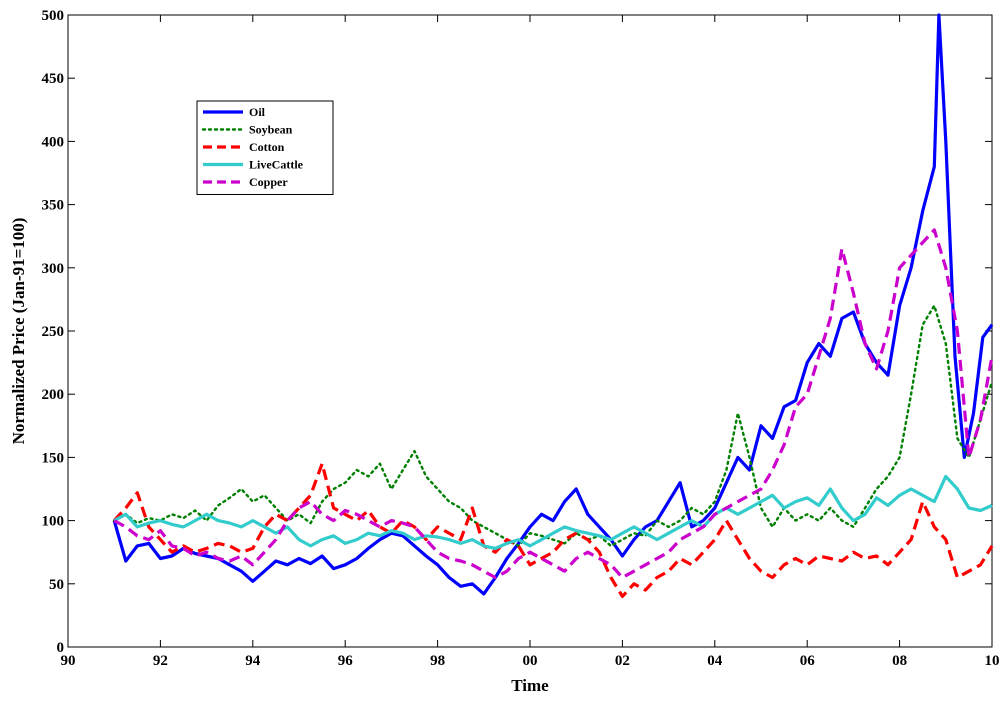  I want to click on x-tick-label: 06, so click(808, 661).